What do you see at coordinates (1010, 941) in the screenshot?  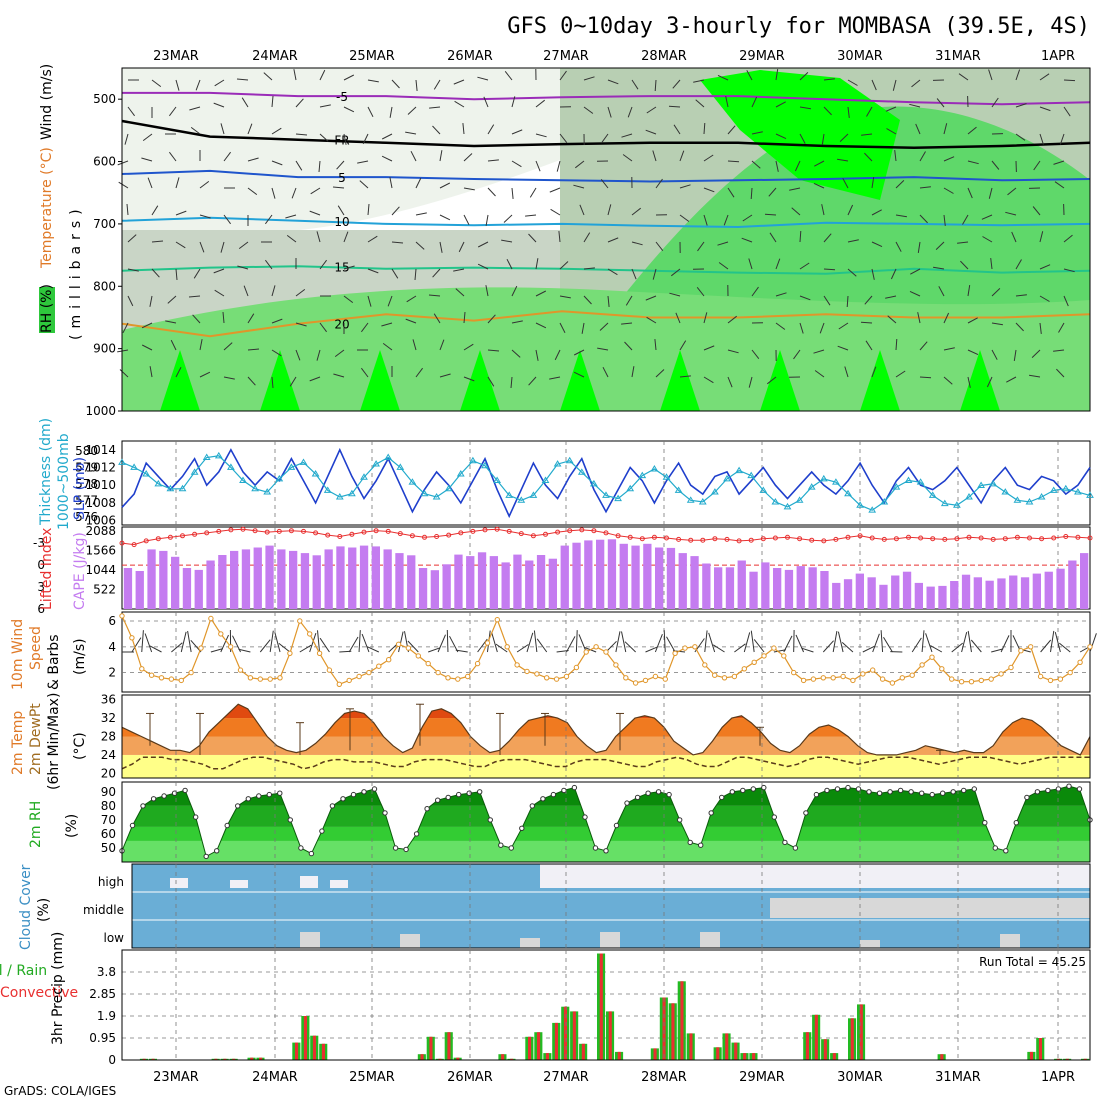 I see `cloud-low-bar` at bounding box center [1010, 941].